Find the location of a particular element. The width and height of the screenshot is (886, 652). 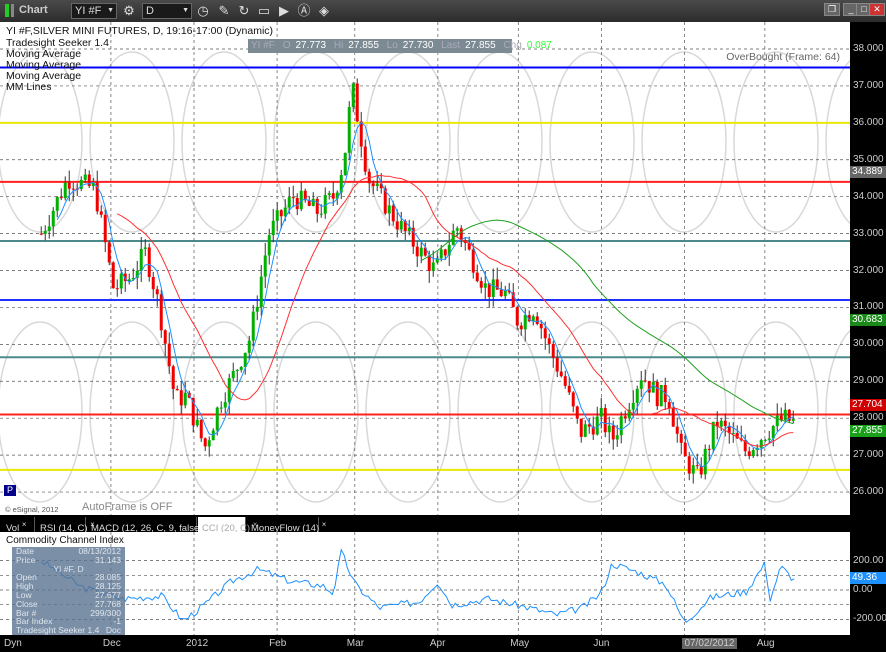

tab-moneyflow: MoneyFlow (14) × is located at coordinates (286, 525).